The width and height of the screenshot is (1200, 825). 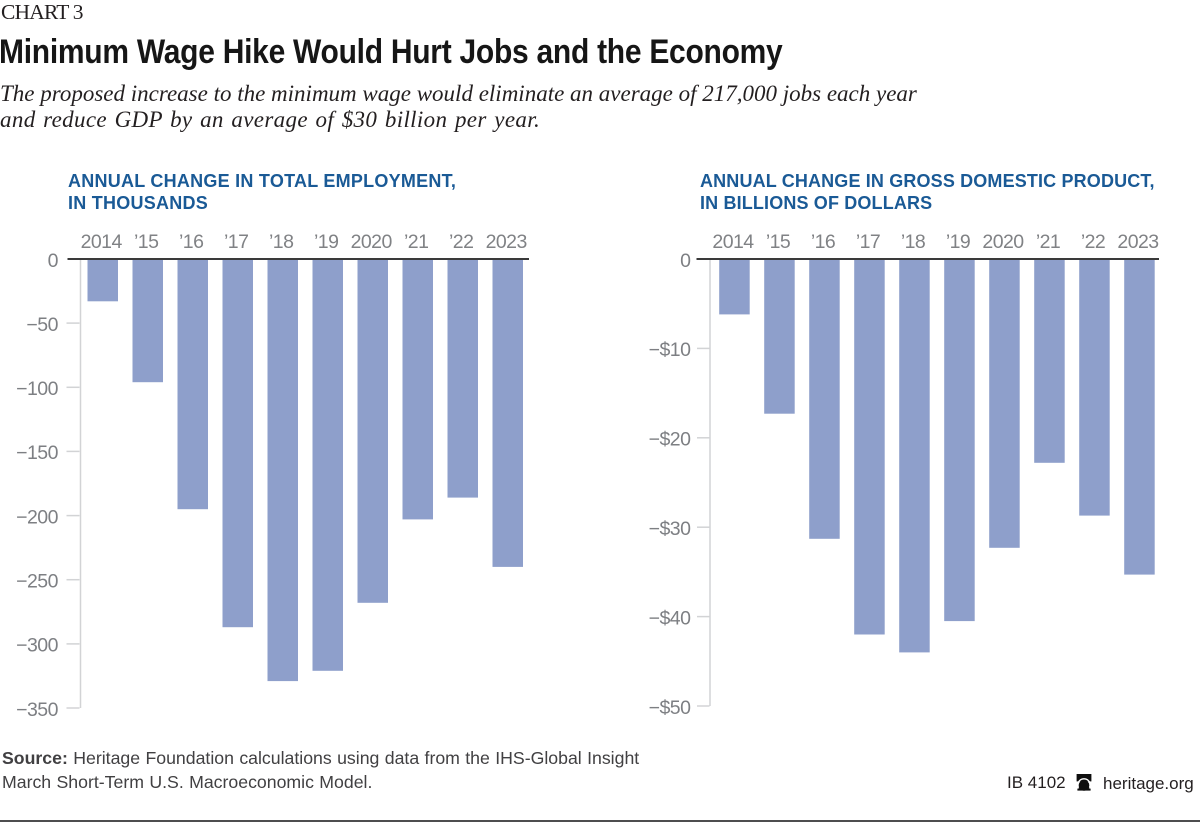 I want to click on svg-text: −$40, so click(x=670, y=618).